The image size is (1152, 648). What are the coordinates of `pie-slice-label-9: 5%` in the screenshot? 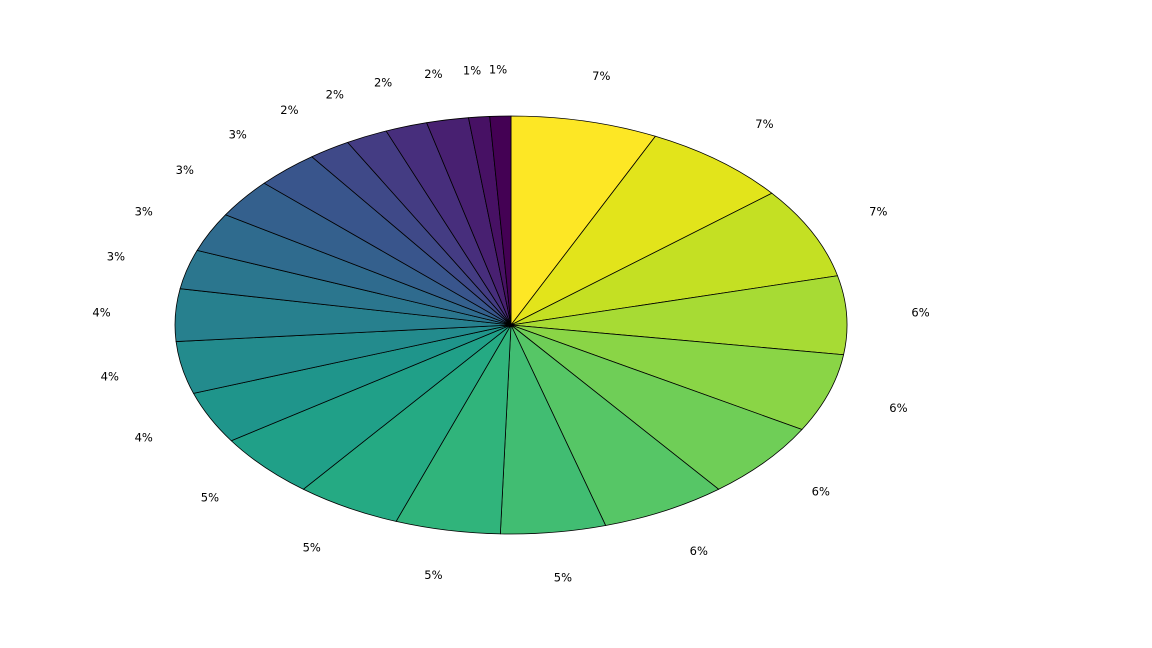 It's located at (312, 547).